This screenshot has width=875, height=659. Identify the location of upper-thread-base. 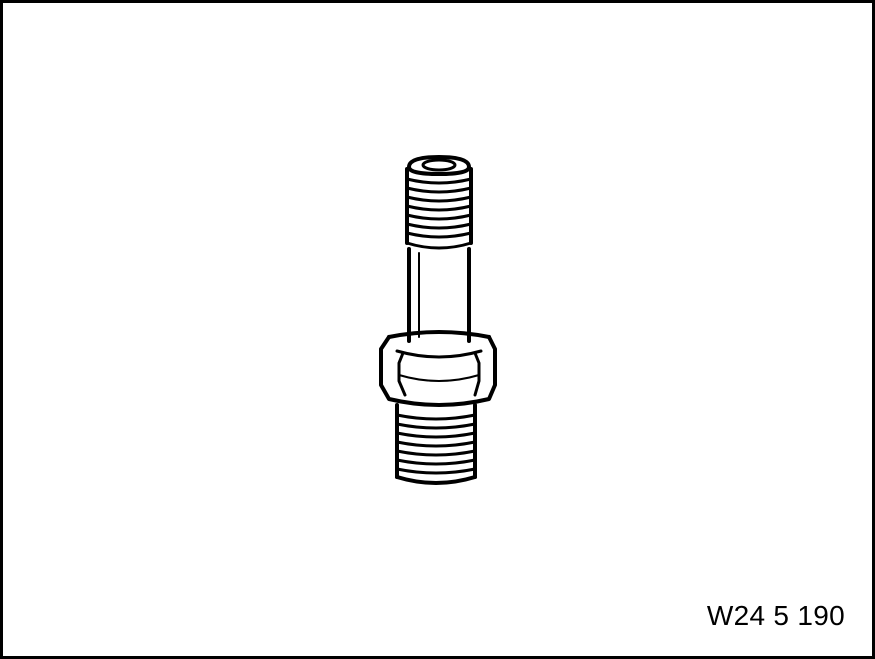
(439, 245).